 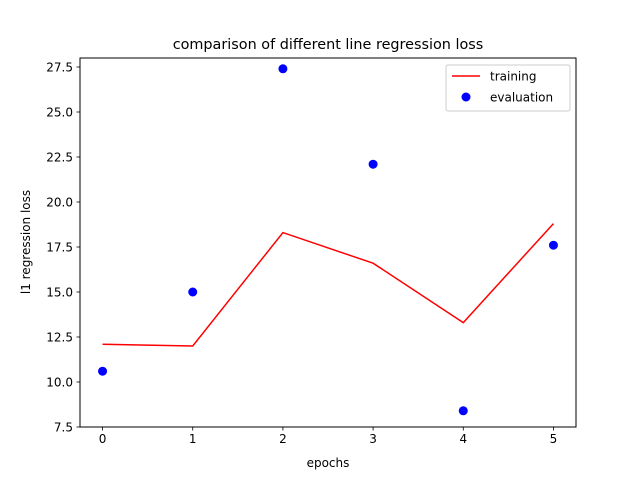 I want to click on y-tick-label: 17.5, so click(x=59, y=248).